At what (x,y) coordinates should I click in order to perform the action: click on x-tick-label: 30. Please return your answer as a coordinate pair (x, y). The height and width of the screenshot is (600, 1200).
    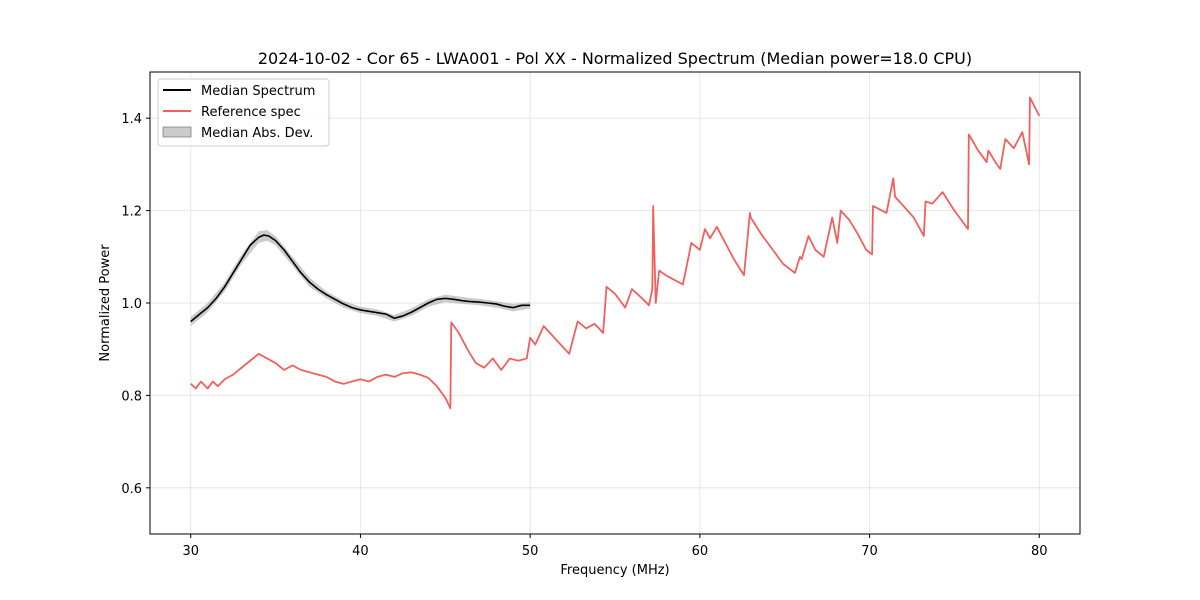
    Looking at the image, I should click on (190, 551).